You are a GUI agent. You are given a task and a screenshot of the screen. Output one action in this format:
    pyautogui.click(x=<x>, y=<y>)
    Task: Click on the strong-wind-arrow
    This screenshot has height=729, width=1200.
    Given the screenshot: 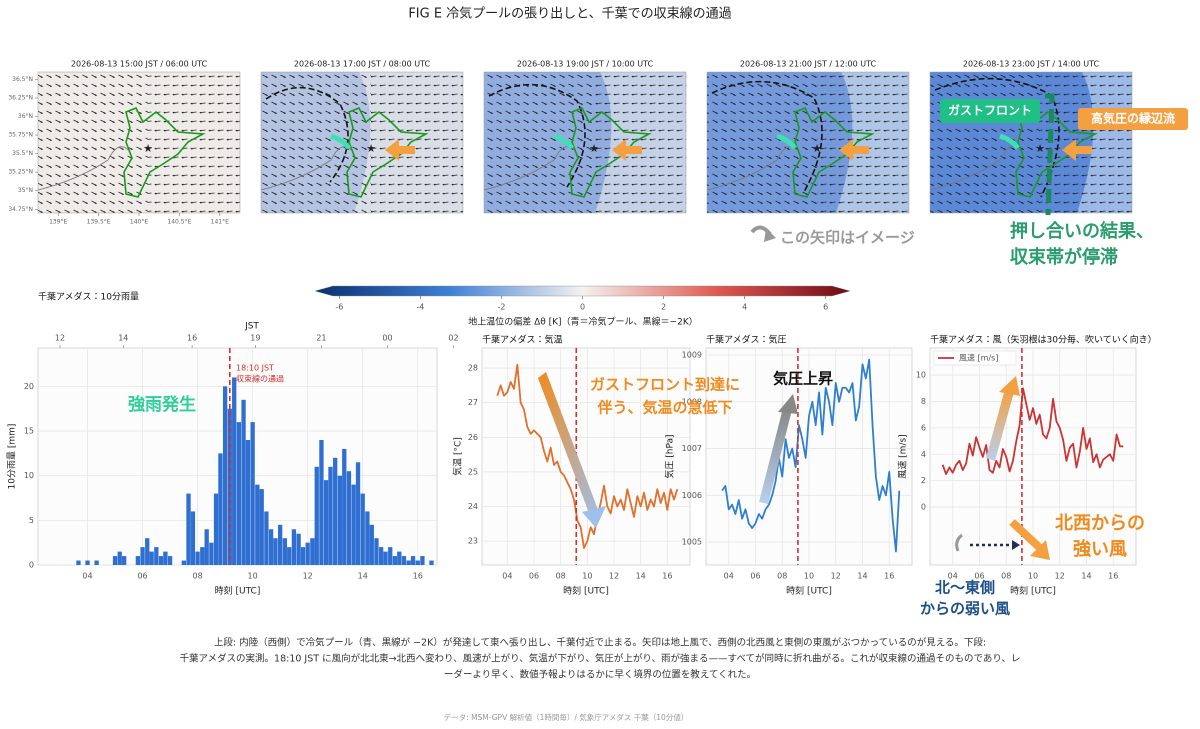 What is the action you would take?
    pyautogui.click(x=1026, y=535)
    